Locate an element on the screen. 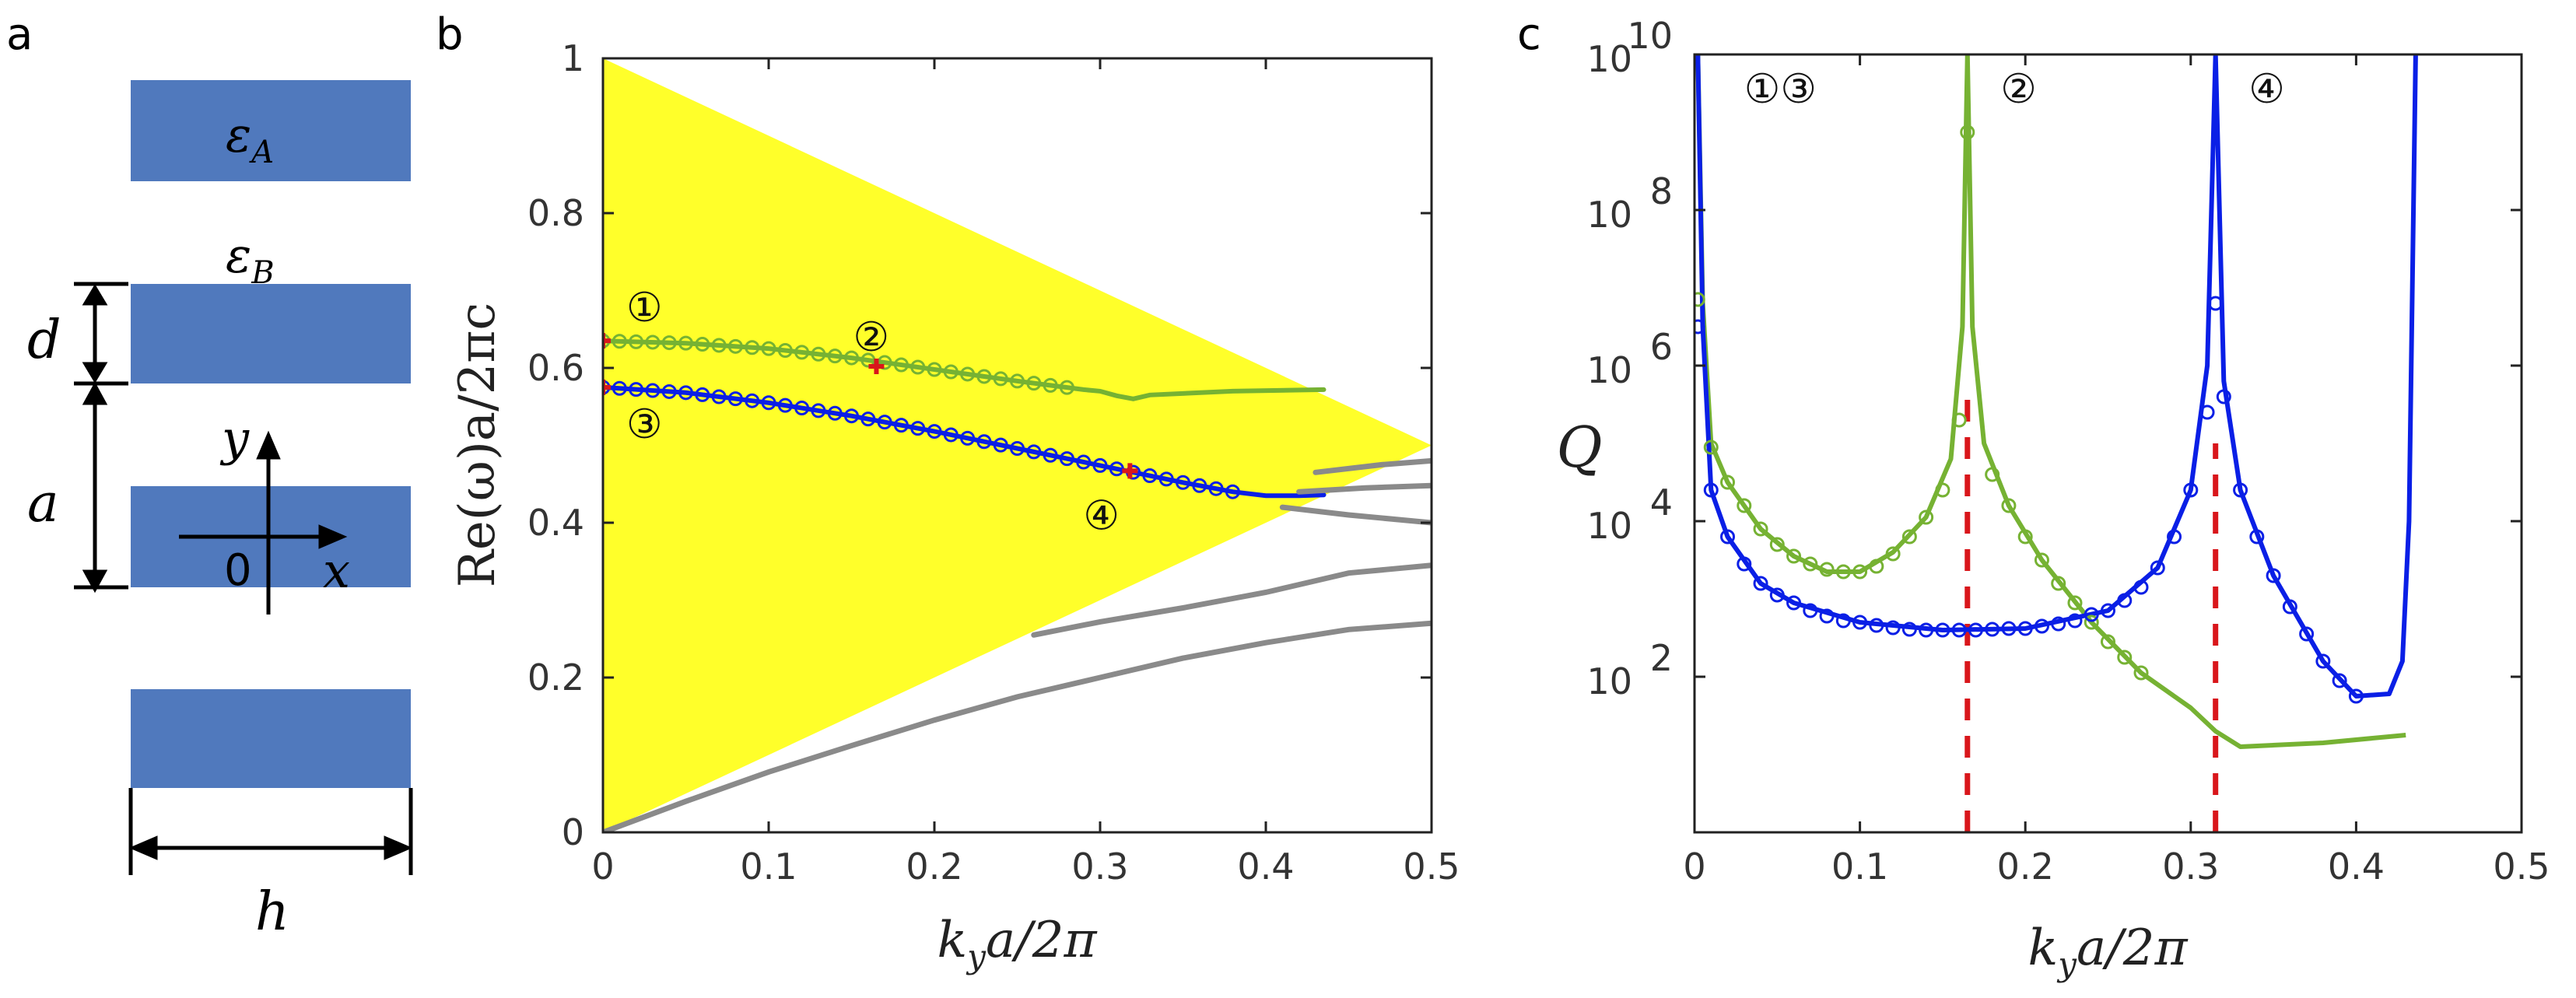 The height and width of the screenshot is (998, 2576). dispersion-xlabel: kya/2π is located at coordinates (1017, 943).